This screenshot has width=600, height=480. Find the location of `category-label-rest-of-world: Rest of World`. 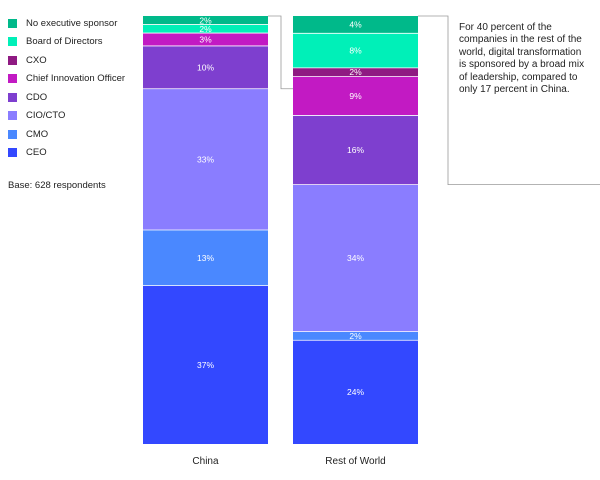

category-label-rest-of-world: Rest of World is located at coordinates (355, 461).